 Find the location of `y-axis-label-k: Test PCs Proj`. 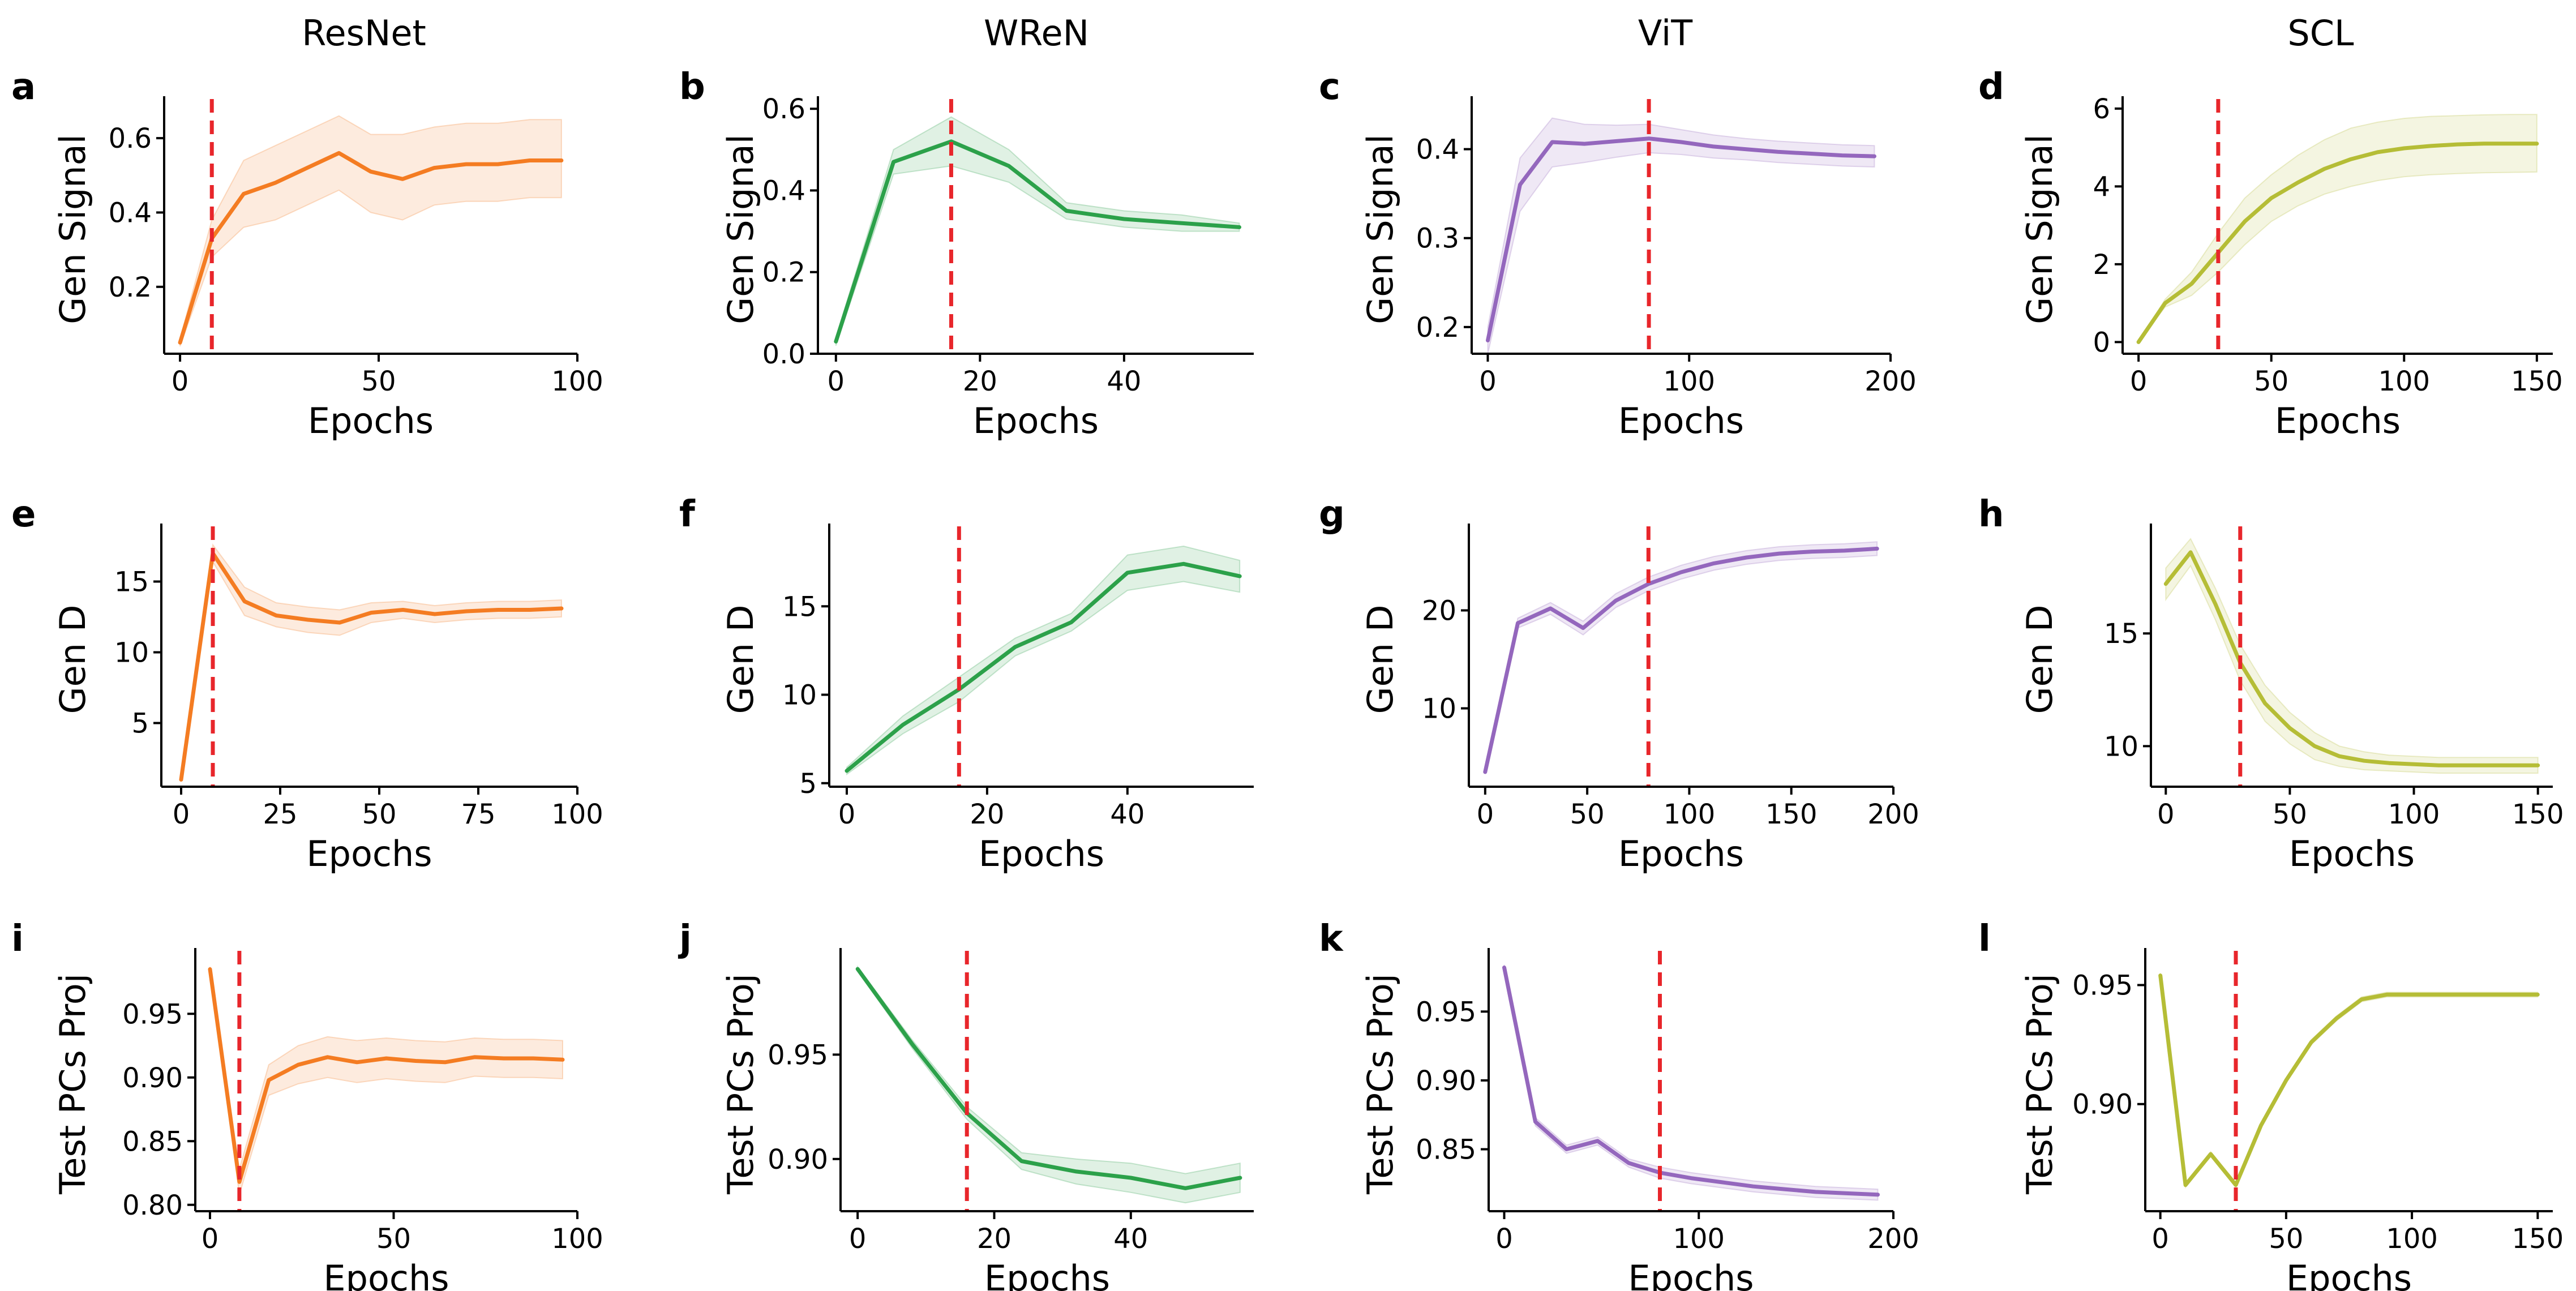

y-axis-label-k: Test PCs Proj is located at coordinates (1380, 1084).